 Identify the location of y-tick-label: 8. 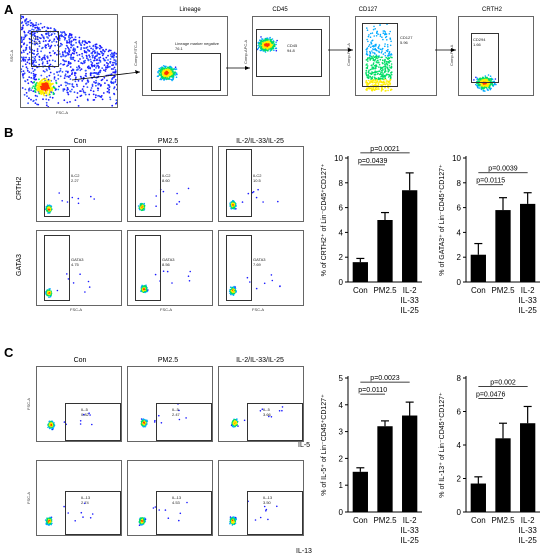
(459, 183).